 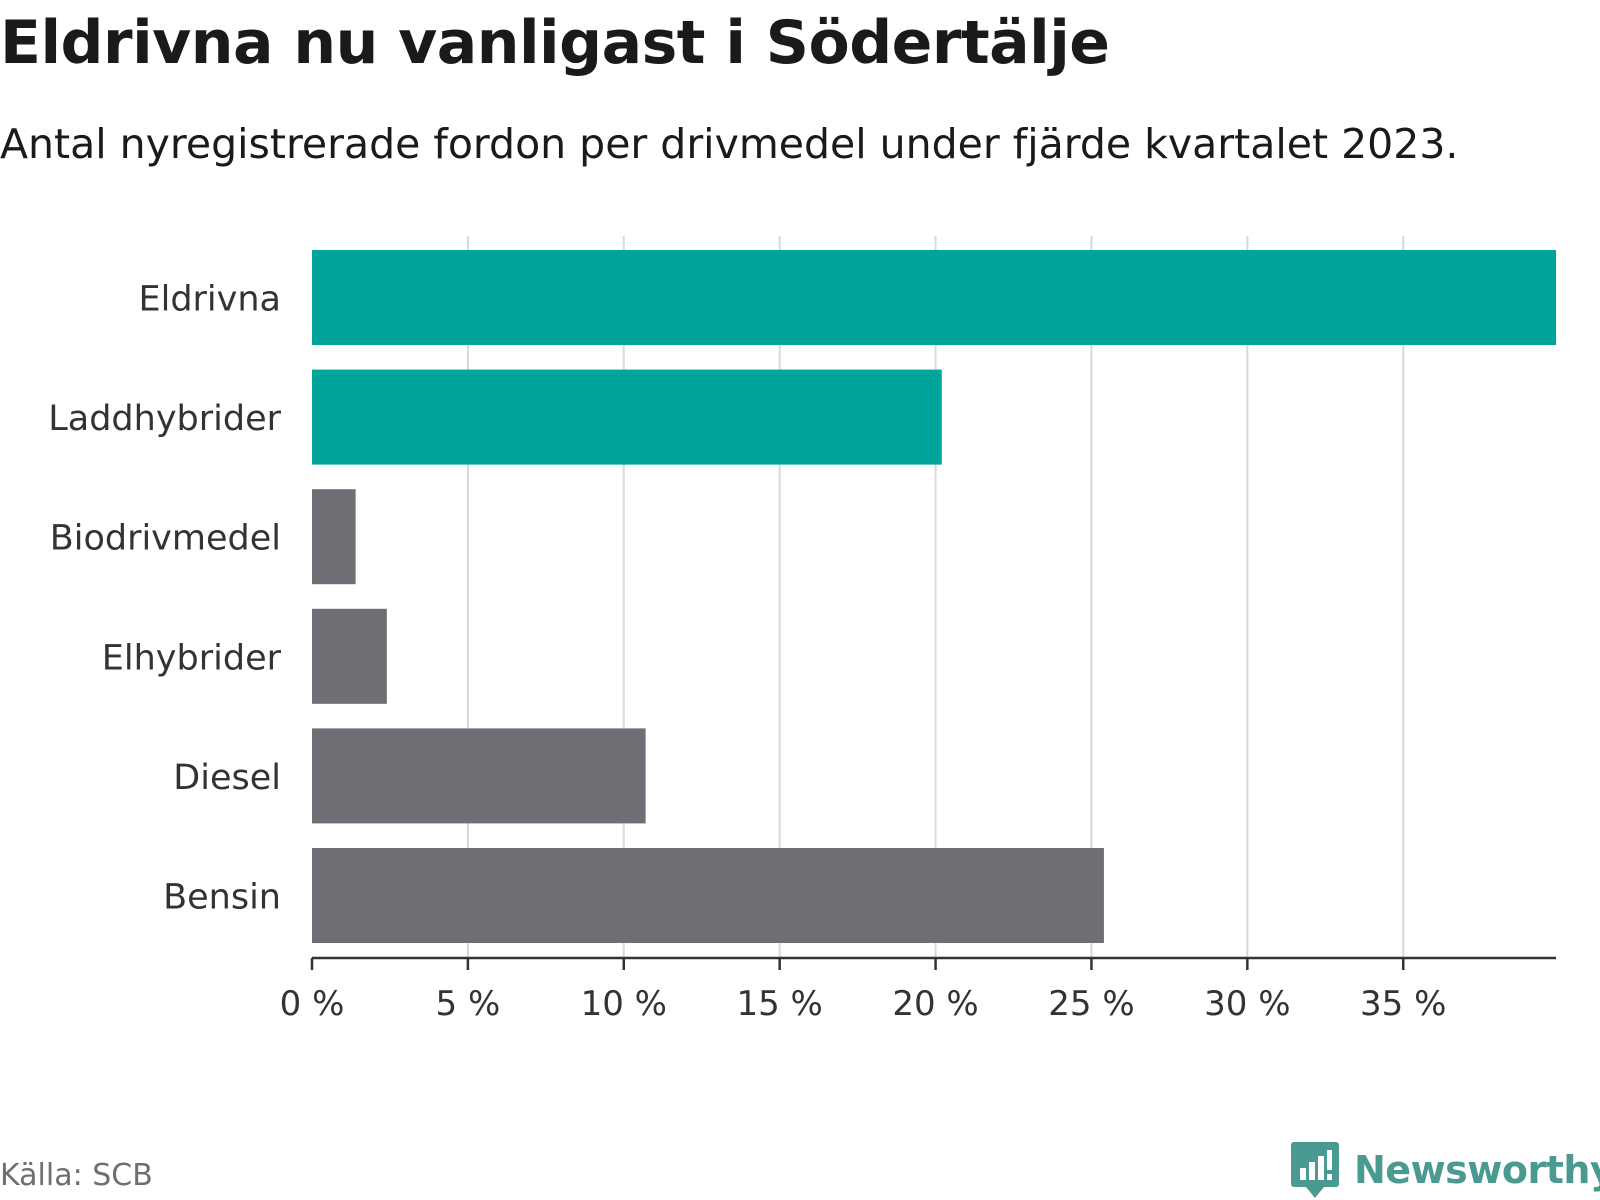 I want to click on brand-logo: Newsworthy, so click(x=1445, y=1170).